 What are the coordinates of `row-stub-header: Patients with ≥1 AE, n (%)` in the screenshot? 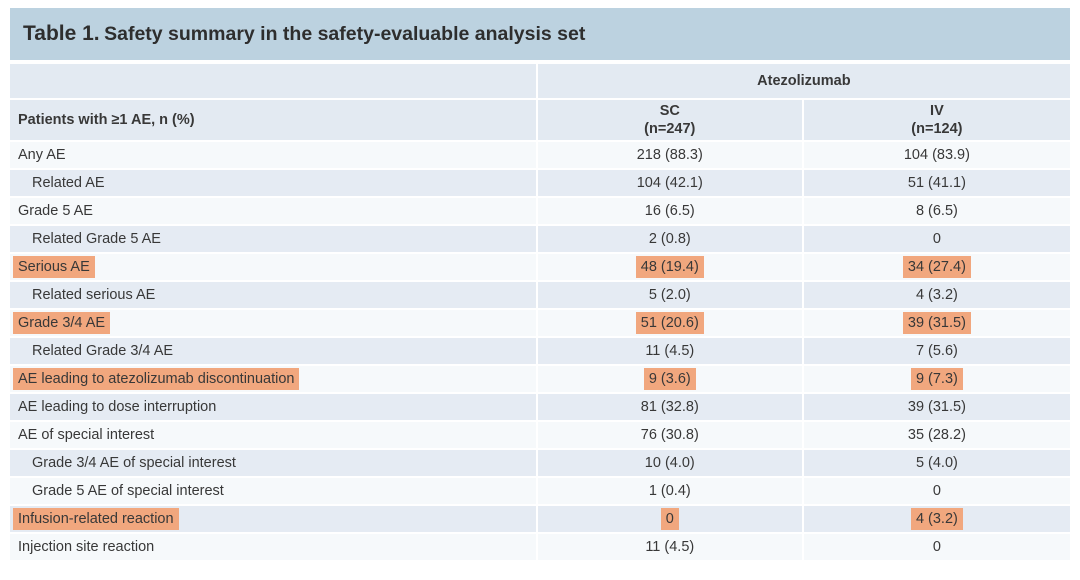 It's located at (273, 119).